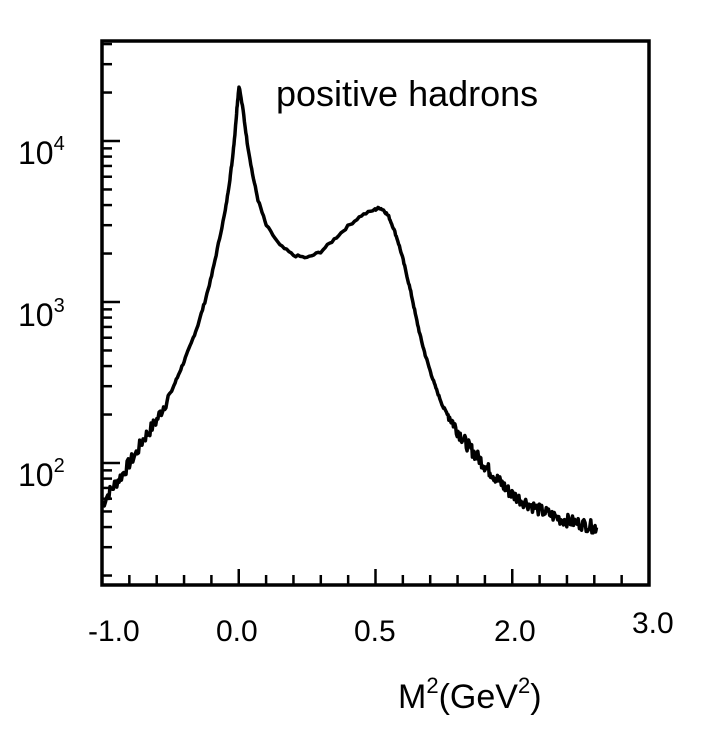  I want to click on y-tick-label-10e3: 10³, so click(41, 314).